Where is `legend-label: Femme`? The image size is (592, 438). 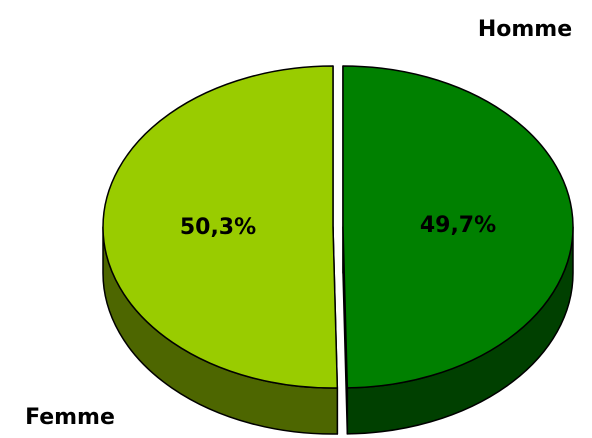 legend-label: Femme is located at coordinates (70, 417).